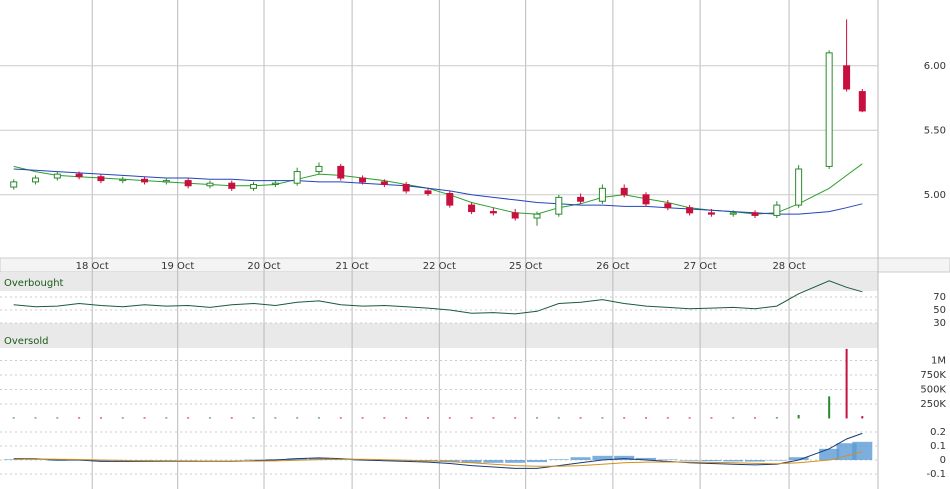 This screenshot has height=489, width=950. Describe the element at coordinates (34, 283) in the screenshot. I see `overbought-label: Overbought` at that location.